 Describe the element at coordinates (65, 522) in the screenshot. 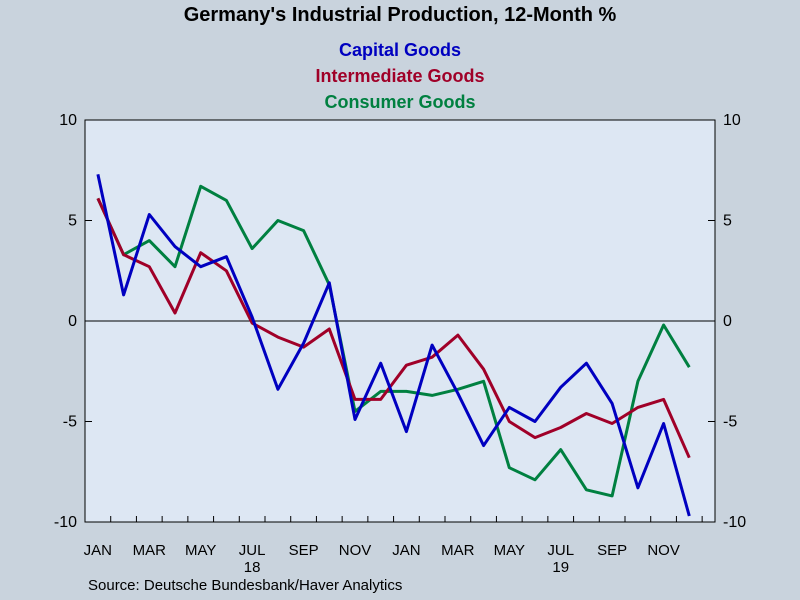

I see `y-tick-label-left: -10` at that location.